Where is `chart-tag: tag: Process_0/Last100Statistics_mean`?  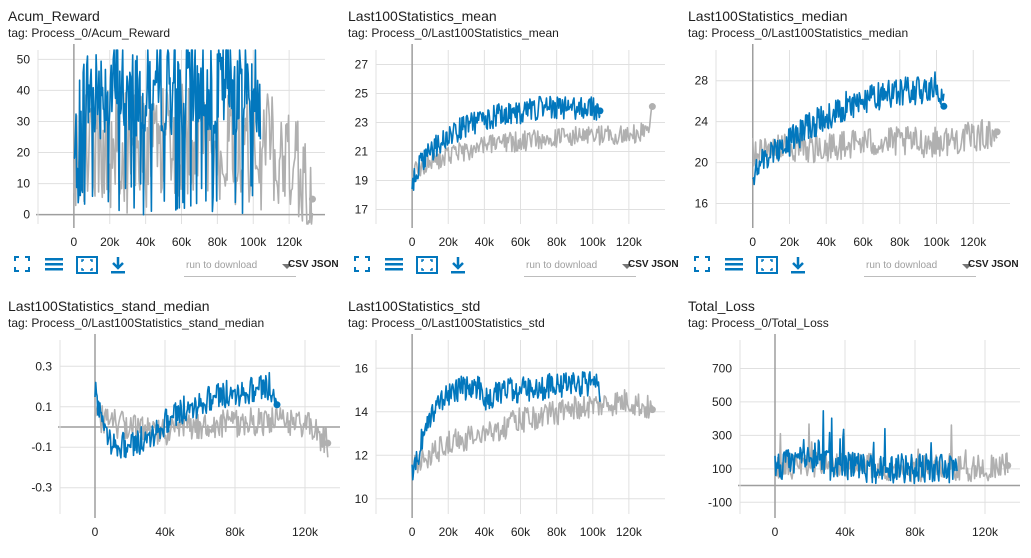
chart-tag: tag: Process_0/Last100Statistics_mean is located at coordinates (453, 33).